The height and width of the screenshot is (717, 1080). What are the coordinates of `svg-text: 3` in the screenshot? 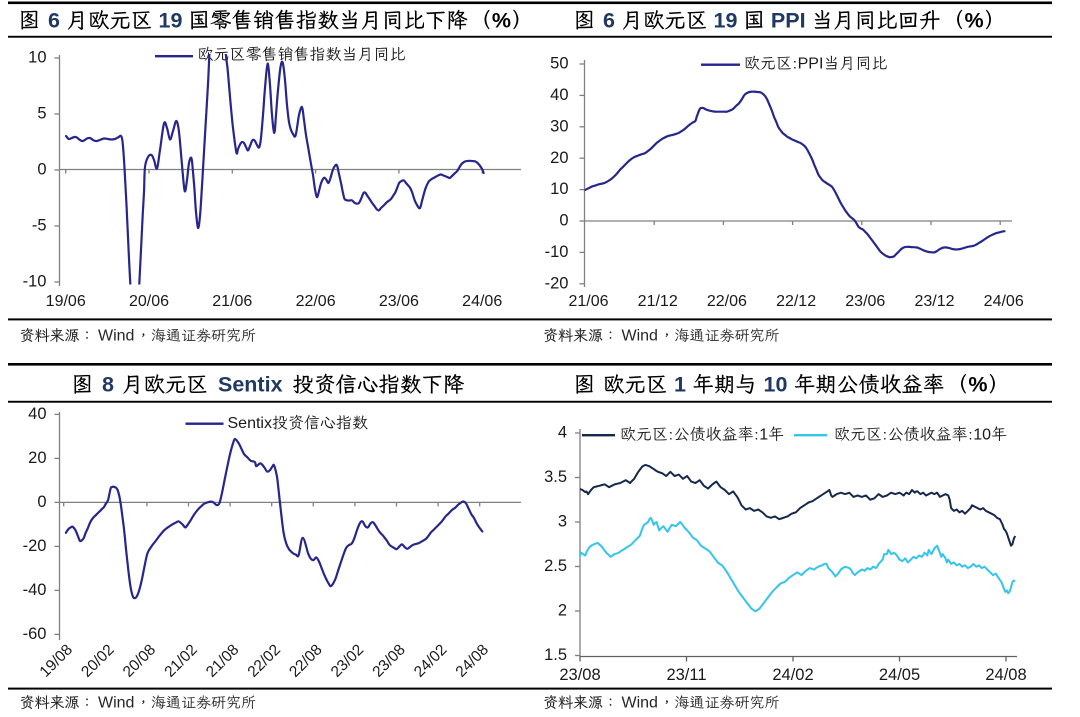 It's located at (562, 522).